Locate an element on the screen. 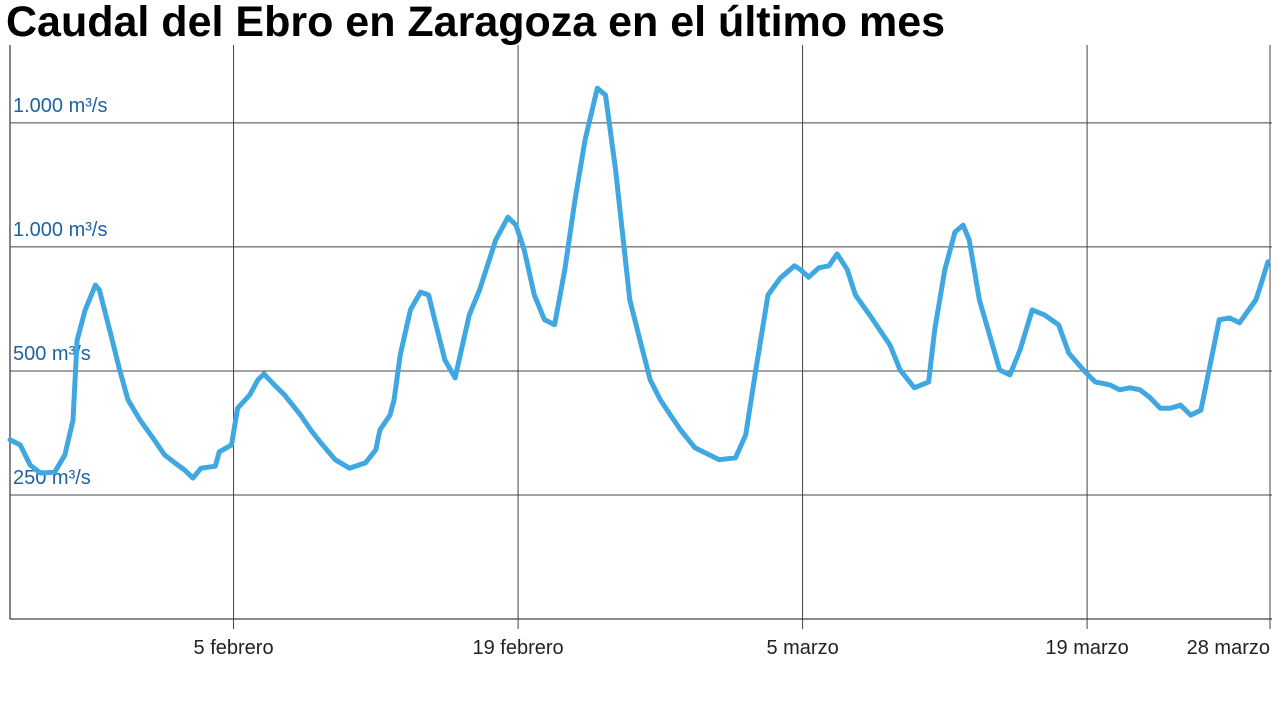  y-tick-label: 250 m³/s is located at coordinates (52, 478).